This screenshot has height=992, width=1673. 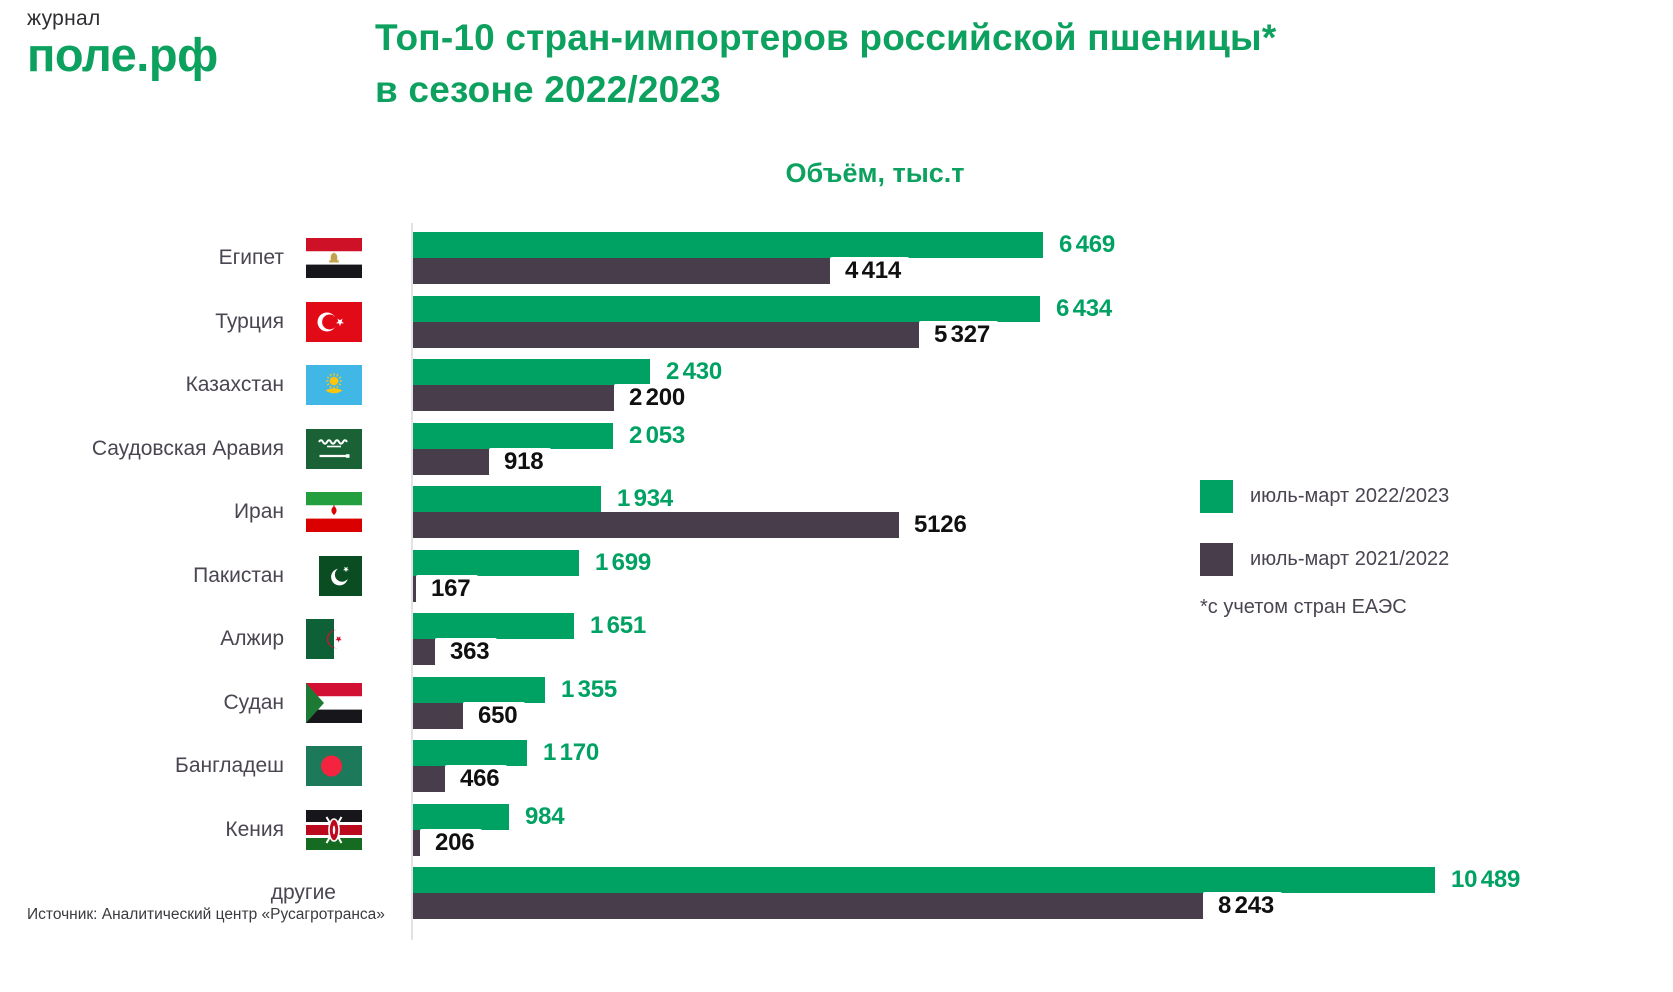 I want to click on chart-row-kazakhstan: Казахстан 2 430 2 200, so click(x=717, y=385).